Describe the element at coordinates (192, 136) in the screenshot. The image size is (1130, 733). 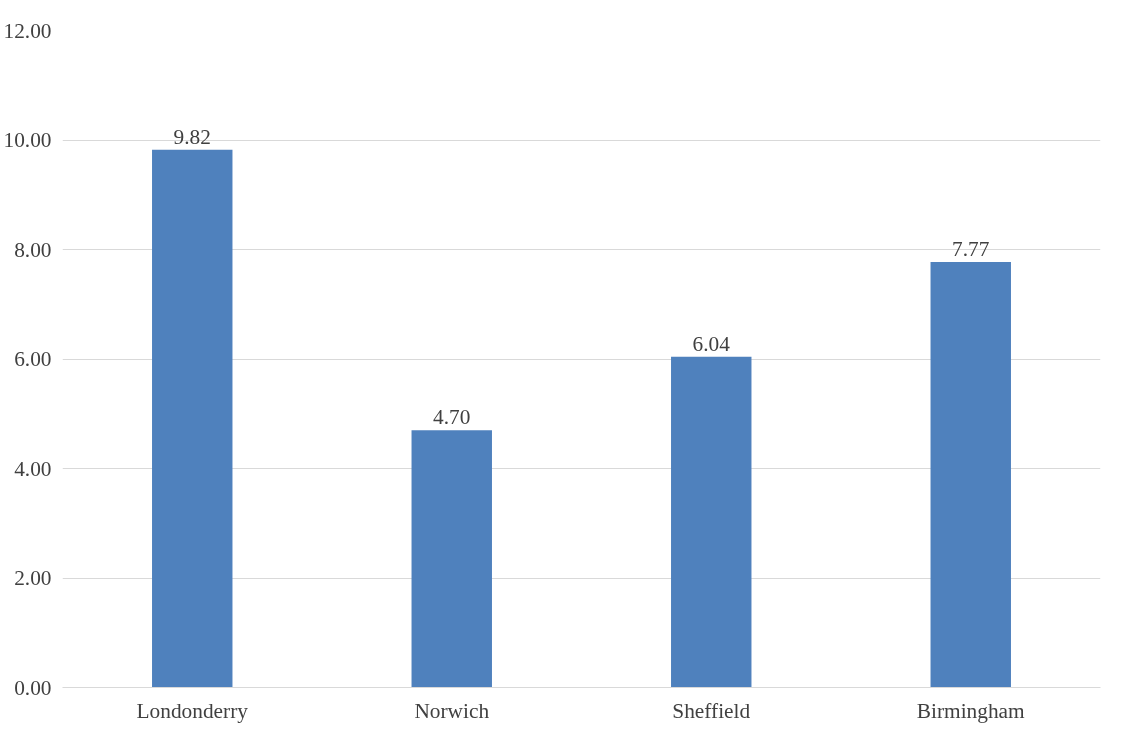
I see `data-label: 9.82` at that location.